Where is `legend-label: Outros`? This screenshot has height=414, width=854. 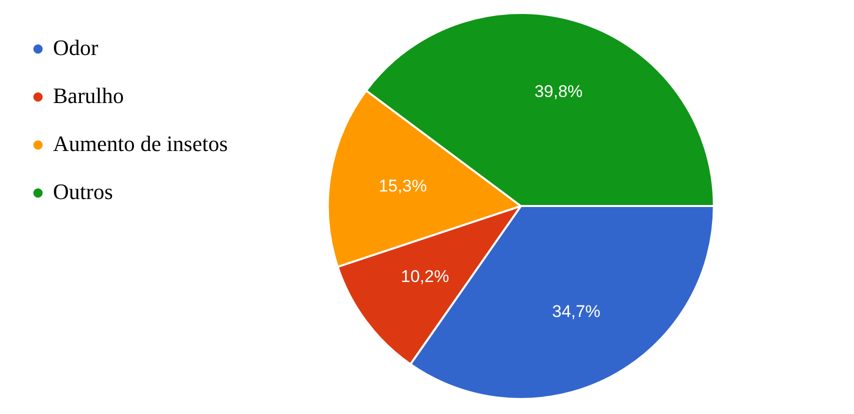 legend-label: Outros is located at coordinates (83, 191).